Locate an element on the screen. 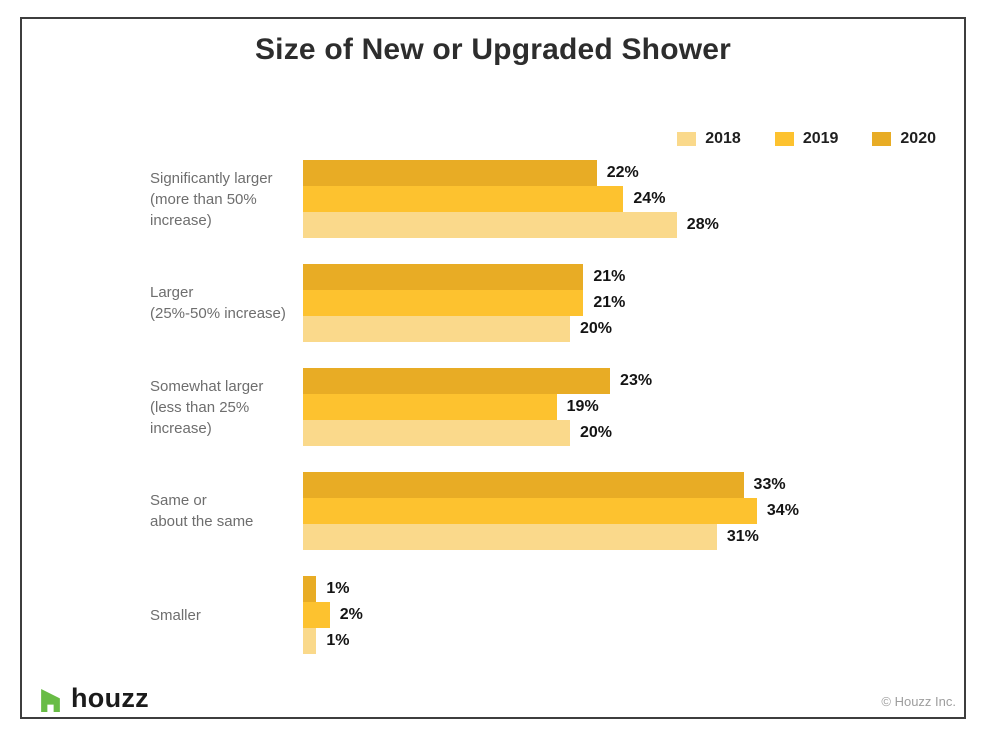  category-label-line: Significantly larger is located at coordinates (211, 178).